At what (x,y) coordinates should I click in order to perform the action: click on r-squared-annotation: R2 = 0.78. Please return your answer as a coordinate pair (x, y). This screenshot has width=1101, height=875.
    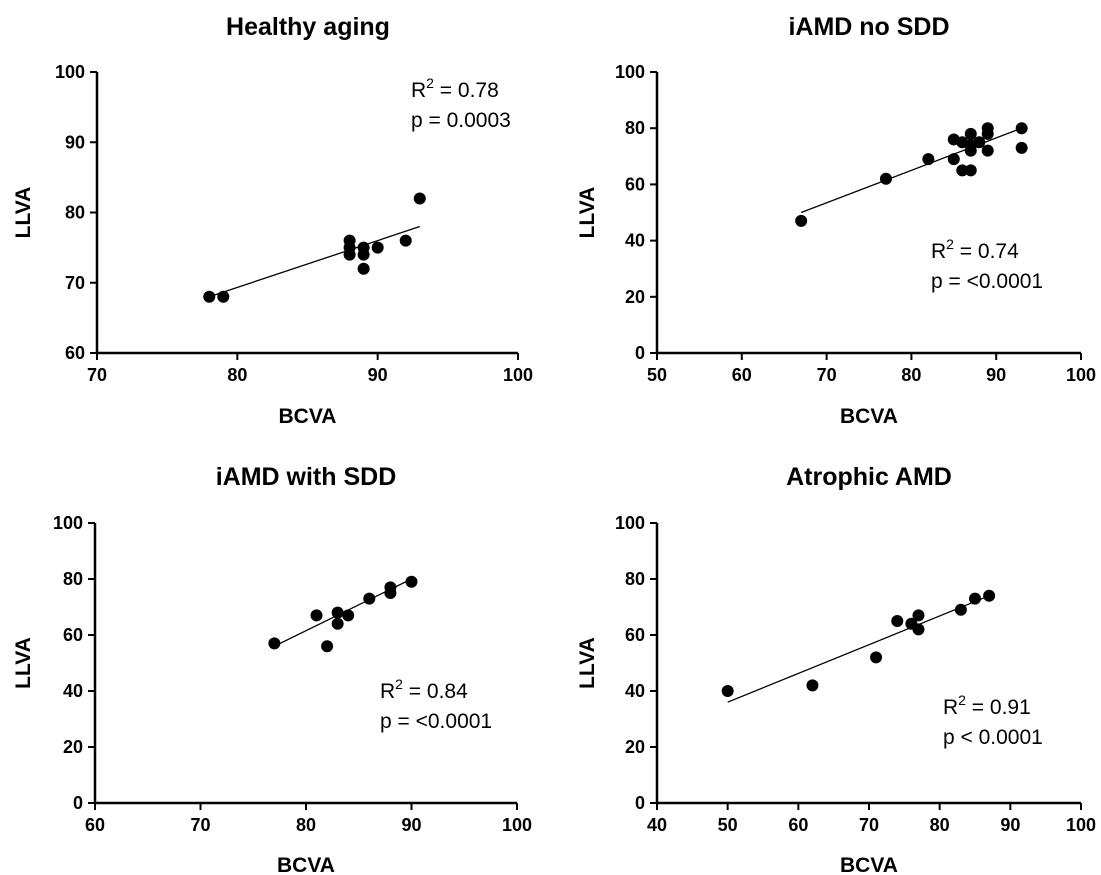
    Looking at the image, I should click on (455, 88).